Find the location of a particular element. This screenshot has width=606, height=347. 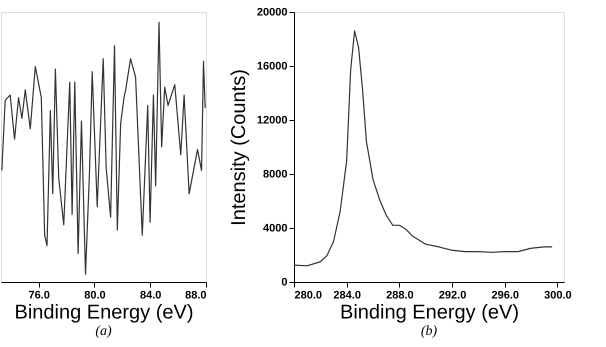

x-tick-label: 288.0 is located at coordinates (400, 296).